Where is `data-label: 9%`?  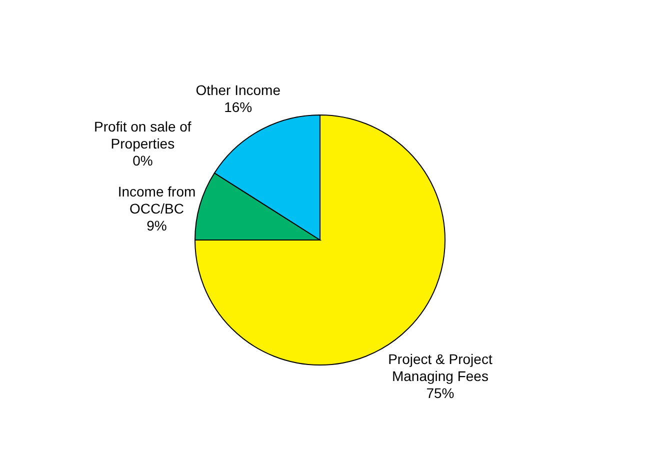 data-label: 9% is located at coordinates (156, 226).